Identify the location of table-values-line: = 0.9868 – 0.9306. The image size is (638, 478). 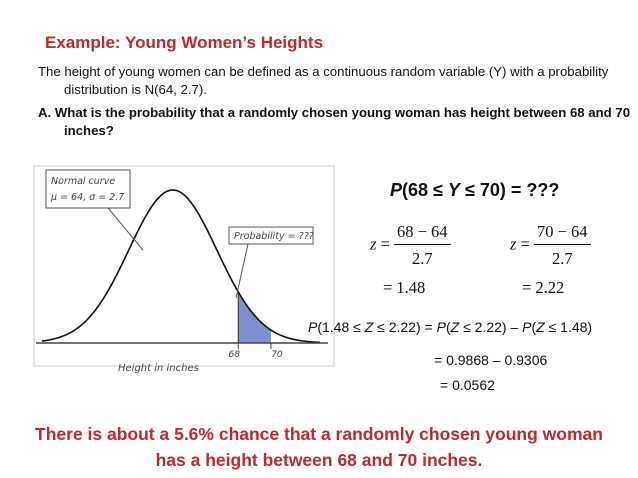
(491, 360).